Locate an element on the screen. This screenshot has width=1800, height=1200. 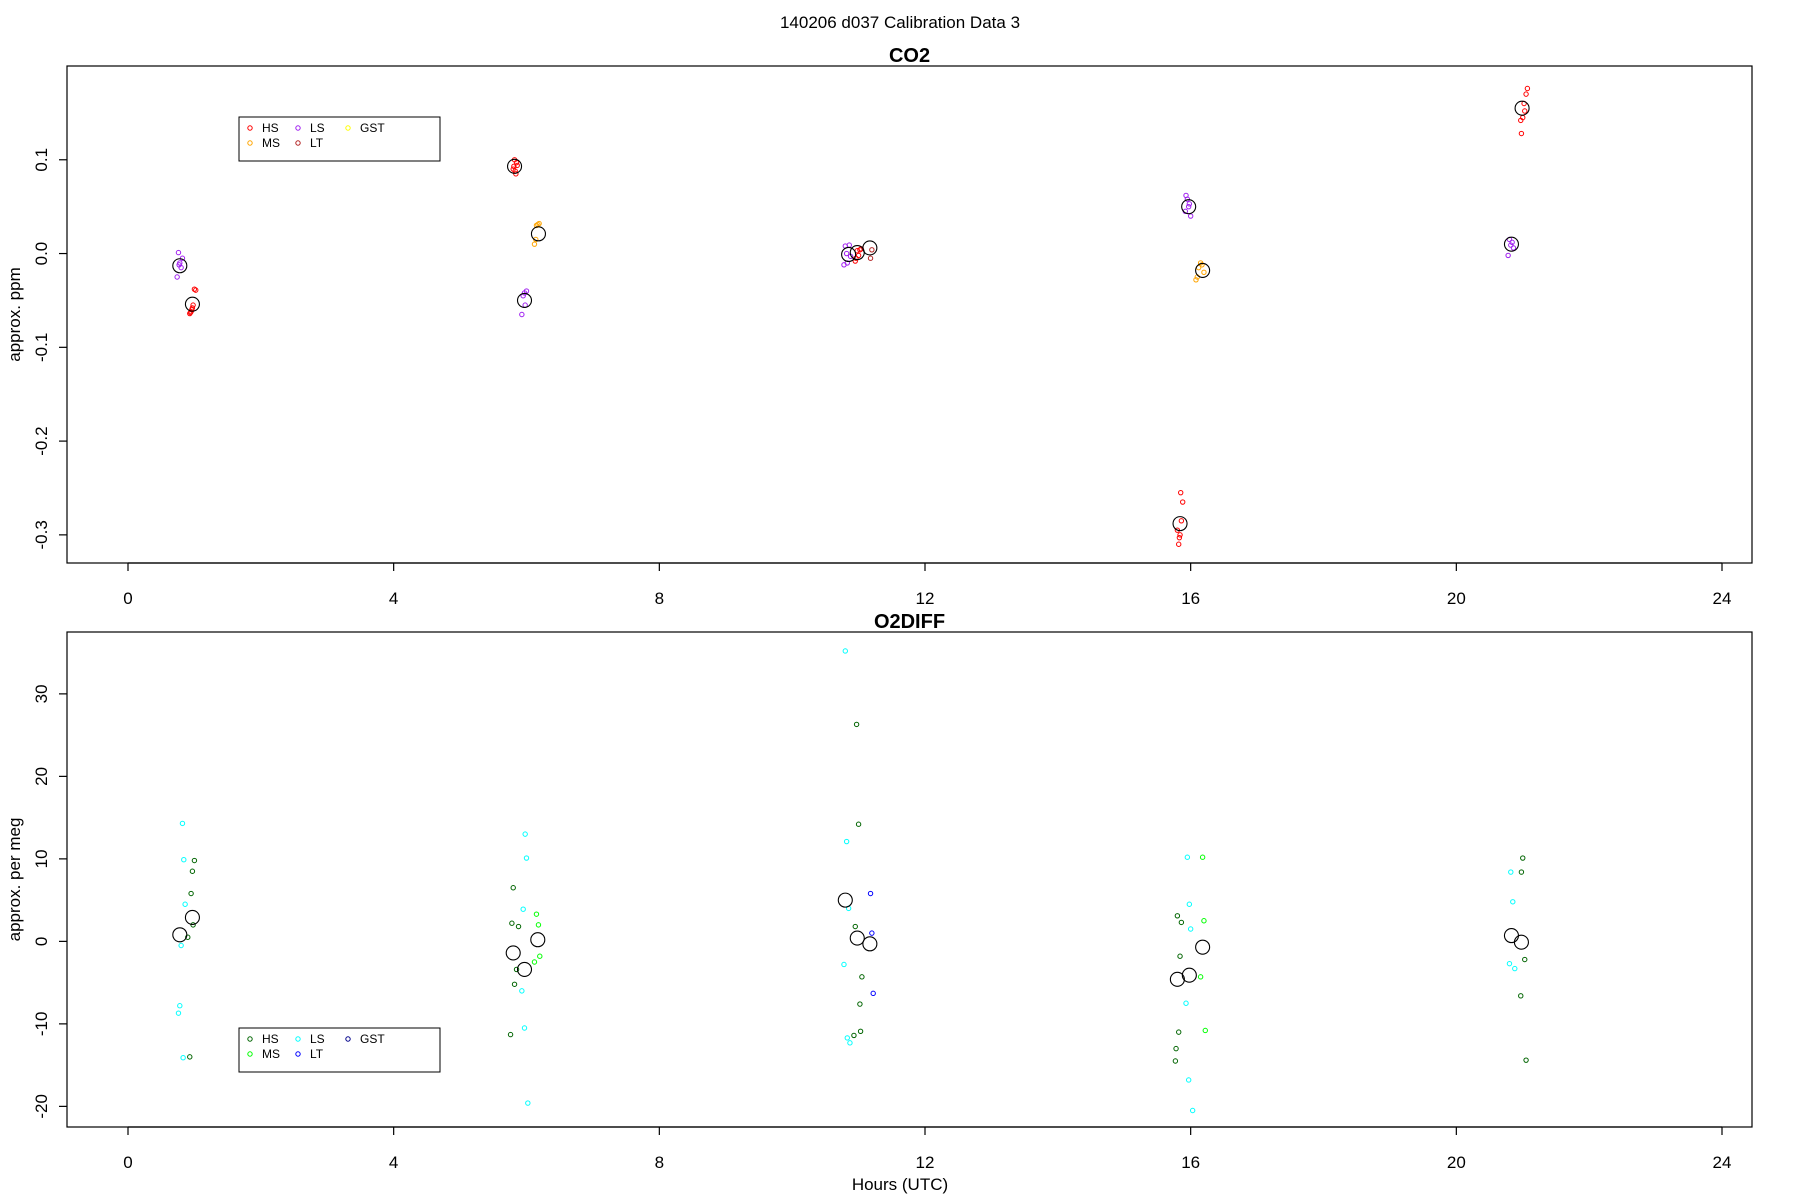
chart0-legend-marker-hs is located at coordinates (250, 128).